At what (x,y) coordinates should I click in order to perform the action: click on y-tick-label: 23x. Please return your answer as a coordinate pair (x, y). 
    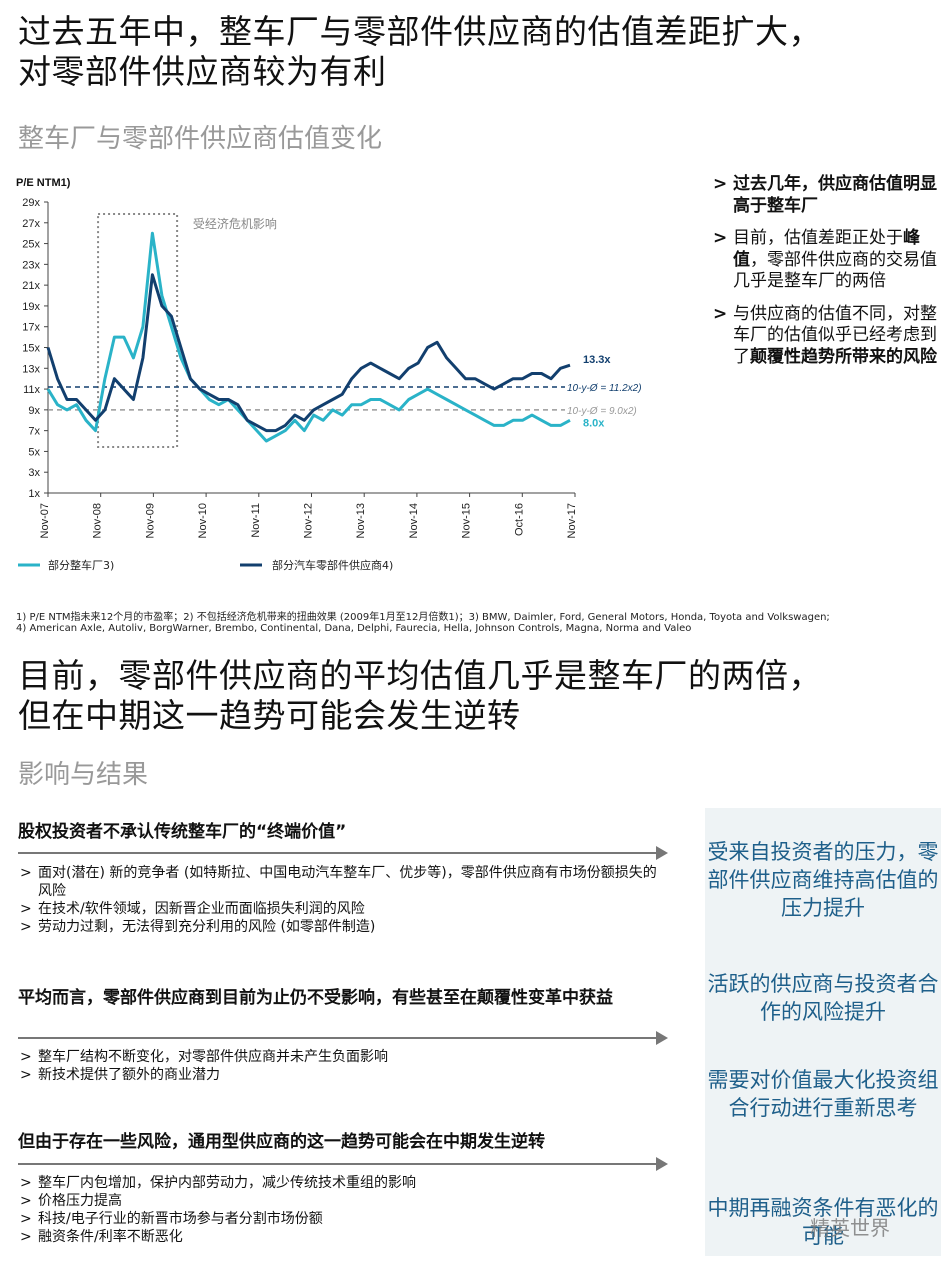
    Looking at the image, I should click on (31, 265).